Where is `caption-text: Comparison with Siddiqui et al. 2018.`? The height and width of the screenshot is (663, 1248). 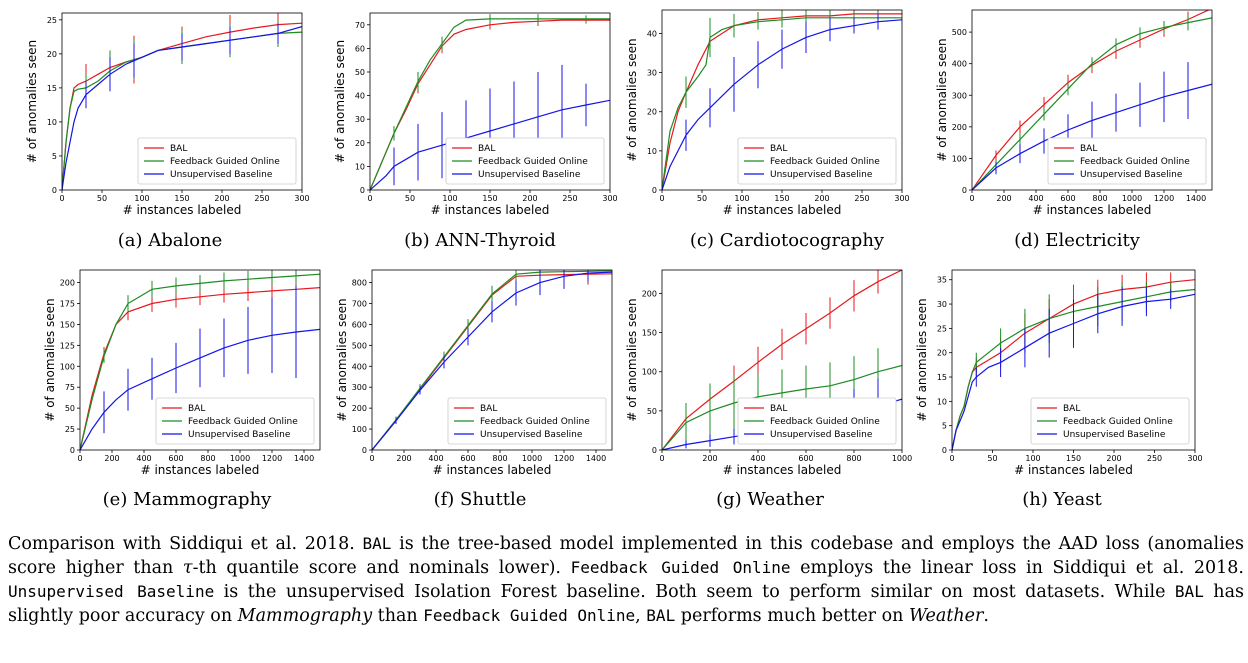
caption-text: Comparison with Siddiqui et al. 2018. is located at coordinates (185, 544).